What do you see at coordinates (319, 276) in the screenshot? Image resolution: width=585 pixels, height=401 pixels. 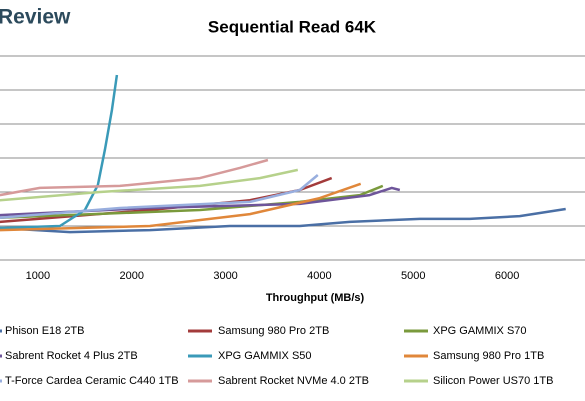 I see `x-tick-label: 4000` at bounding box center [319, 276].